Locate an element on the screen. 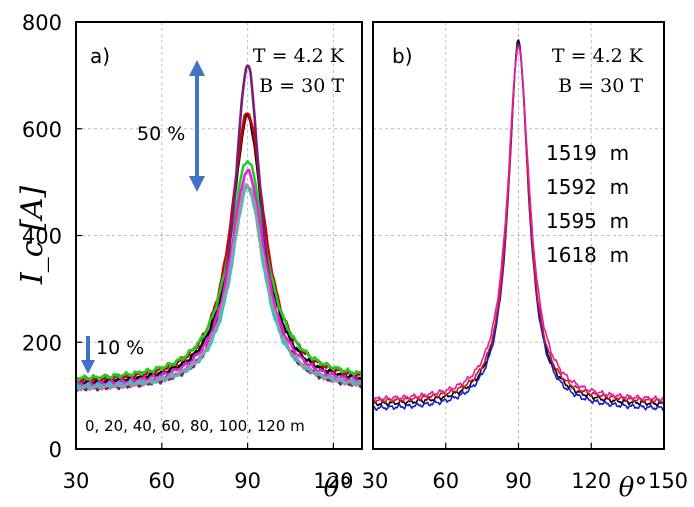 The width and height of the screenshot is (694, 507). y-tick-label: 200 is located at coordinates (42, 343).